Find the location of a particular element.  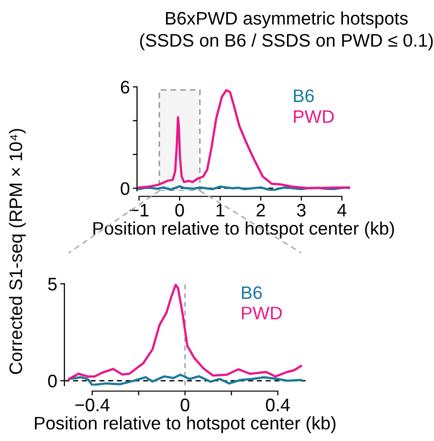

x-tick-label: 0.4 is located at coordinates (278, 405).